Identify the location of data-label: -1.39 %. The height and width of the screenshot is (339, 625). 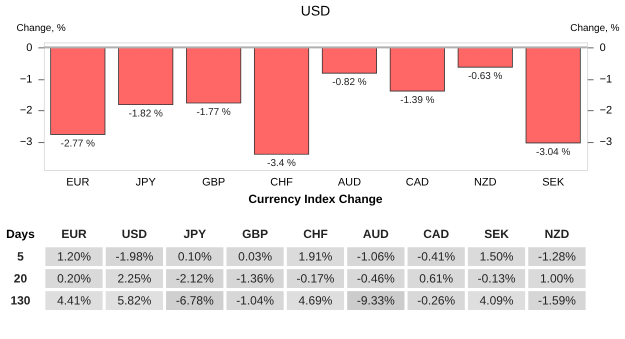
(417, 100).